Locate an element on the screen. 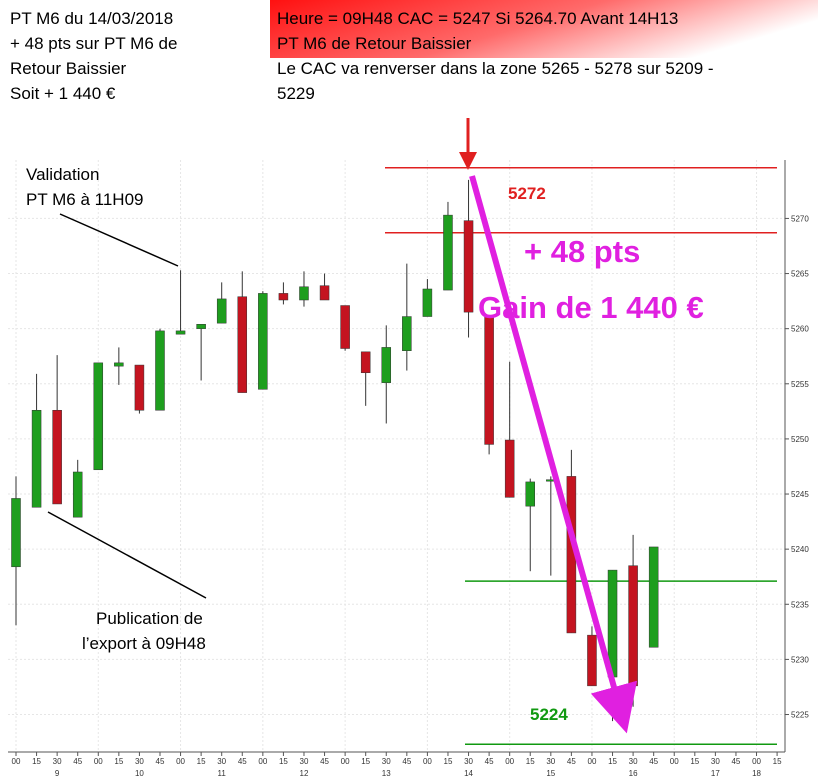  gain-points: + 48 pts is located at coordinates (582, 251).